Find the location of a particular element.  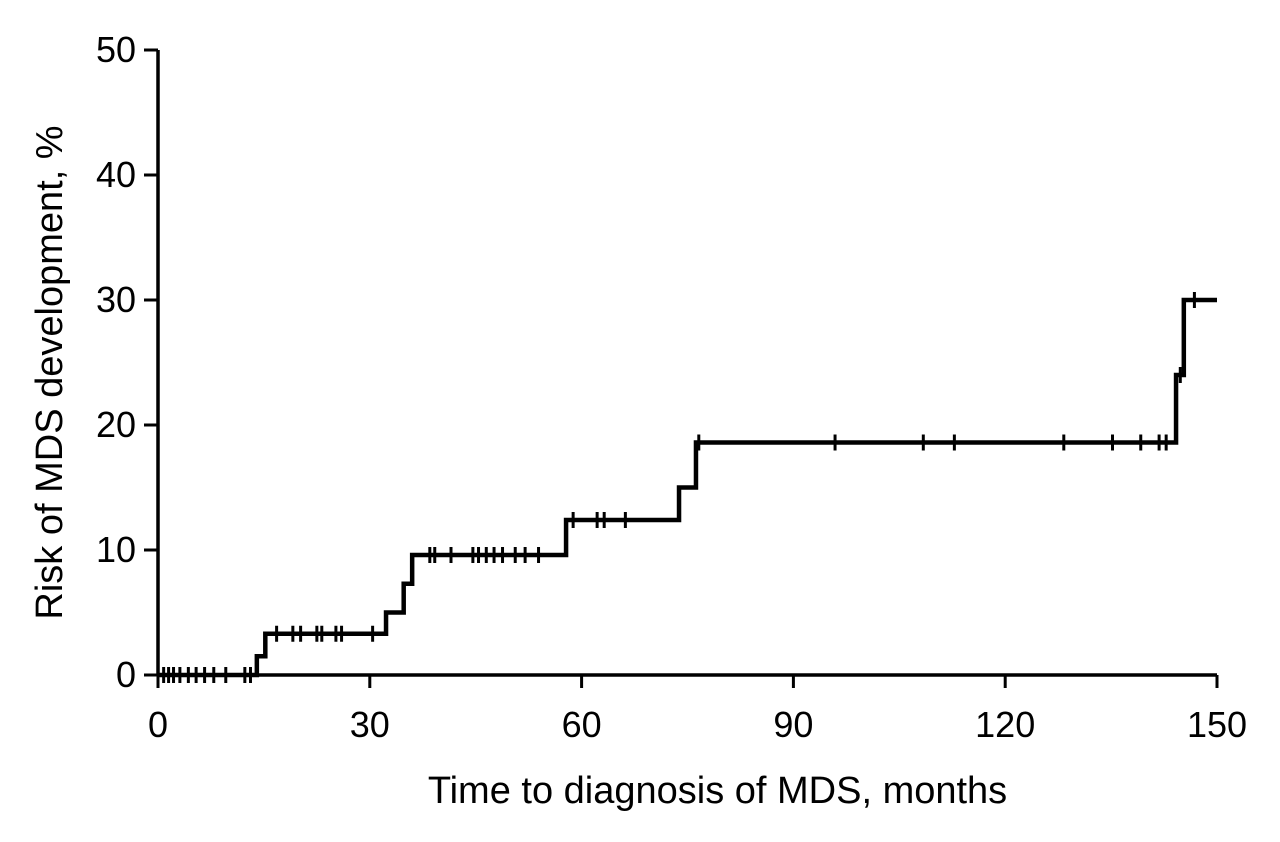

y-tick-label: 20 is located at coordinates (116, 424).